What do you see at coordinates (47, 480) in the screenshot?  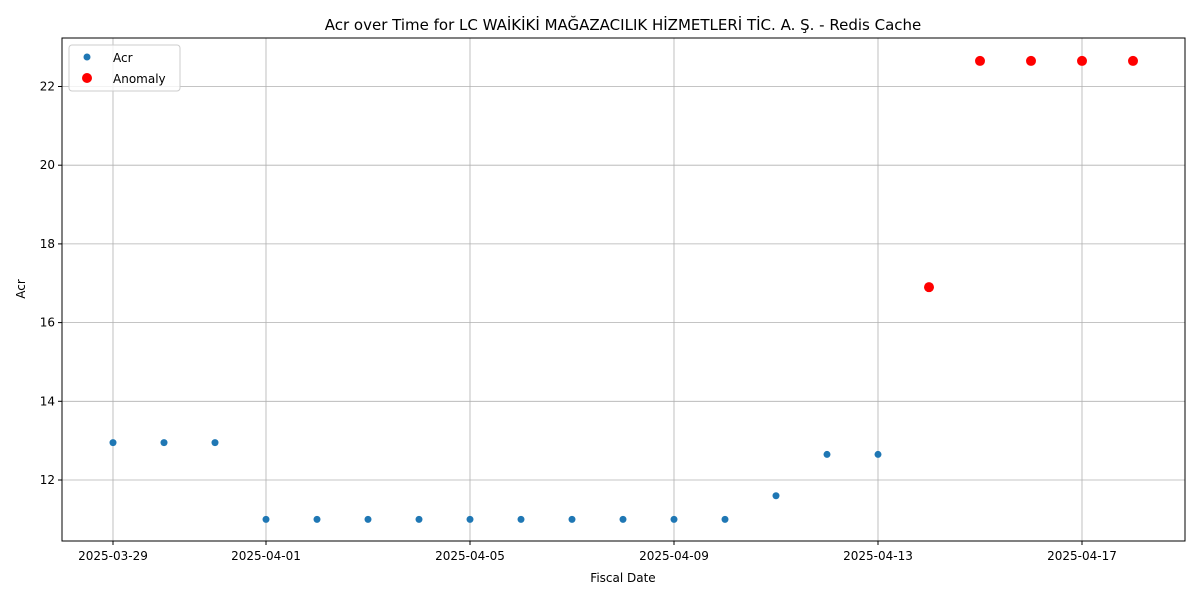 I see `y-tick-label: 12` at bounding box center [47, 480].